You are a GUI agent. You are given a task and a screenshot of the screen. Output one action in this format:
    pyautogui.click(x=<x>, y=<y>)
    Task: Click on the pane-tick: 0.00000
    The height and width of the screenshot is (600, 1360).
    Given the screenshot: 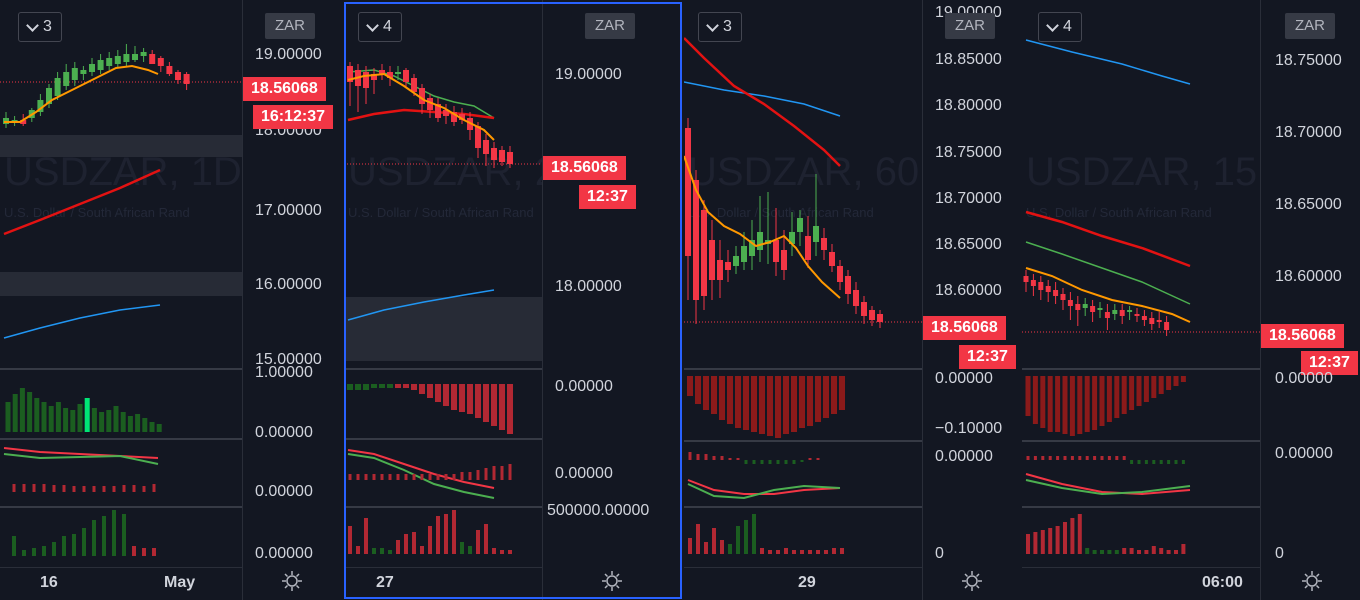 What is the action you would take?
    pyautogui.click(x=584, y=473)
    